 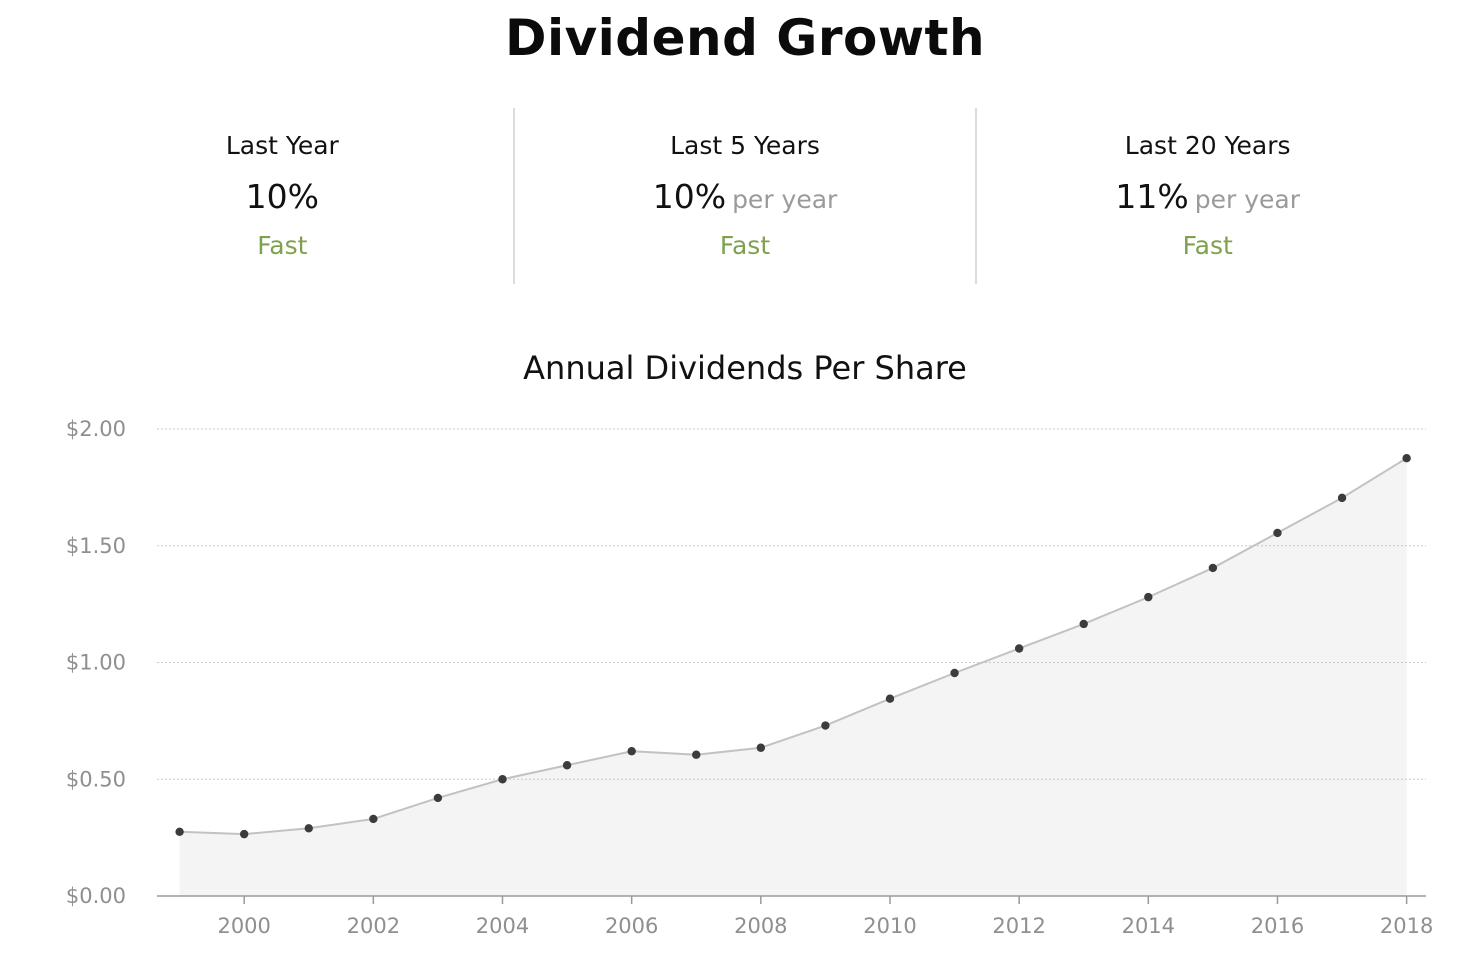 What do you see at coordinates (1406, 926) in the screenshot?
I see `x-tick-label: 2018` at bounding box center [1406, 926].